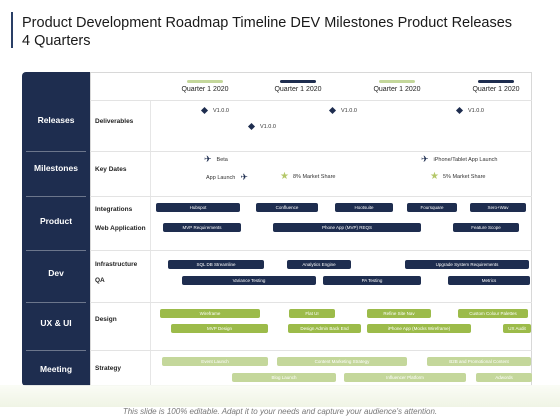 The width and height of the screenshot is (560, 420). Describe the element at coordinates (114, 121) in the screenshot. I see `subrow-deliverables: Deliverables` at that location.